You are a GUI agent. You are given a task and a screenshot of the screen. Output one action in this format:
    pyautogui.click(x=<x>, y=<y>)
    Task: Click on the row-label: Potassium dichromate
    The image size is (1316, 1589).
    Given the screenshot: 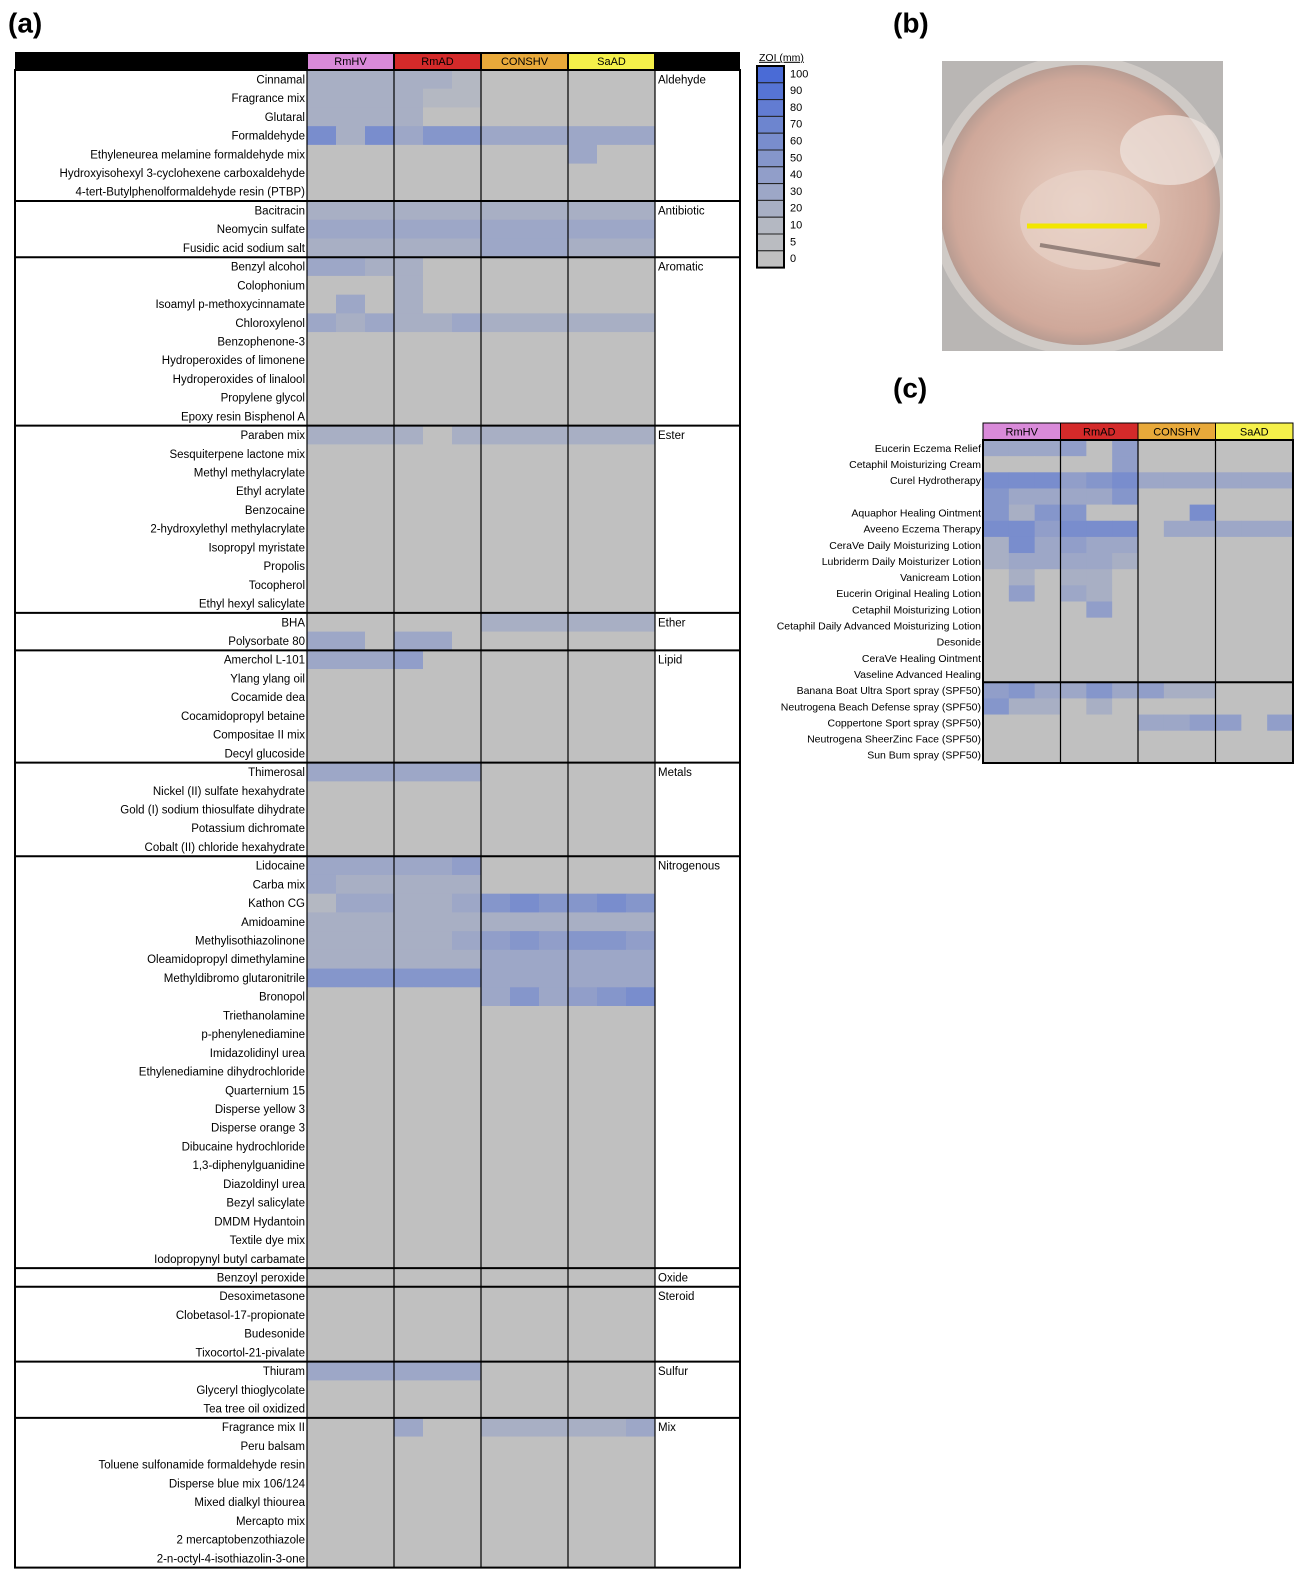 What is the action you would take?
    pyautogui.click(x=248, y=829)
    